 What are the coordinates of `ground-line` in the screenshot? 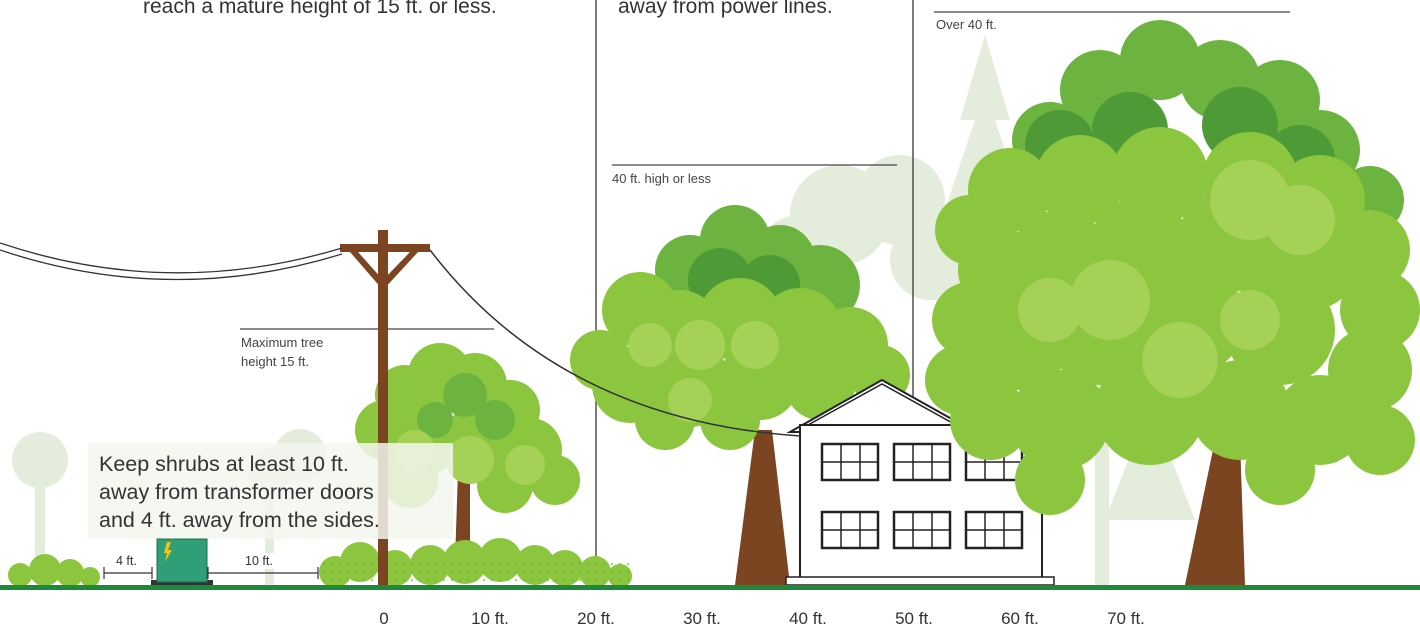 It's located at (710, 587).